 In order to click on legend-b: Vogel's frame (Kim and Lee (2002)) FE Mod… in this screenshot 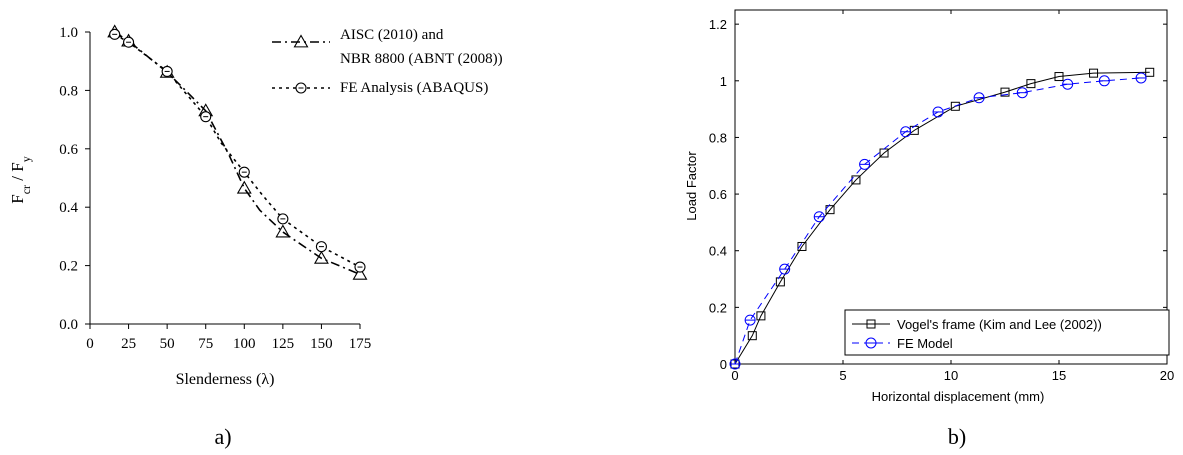, I will do `click(977, 334)`.